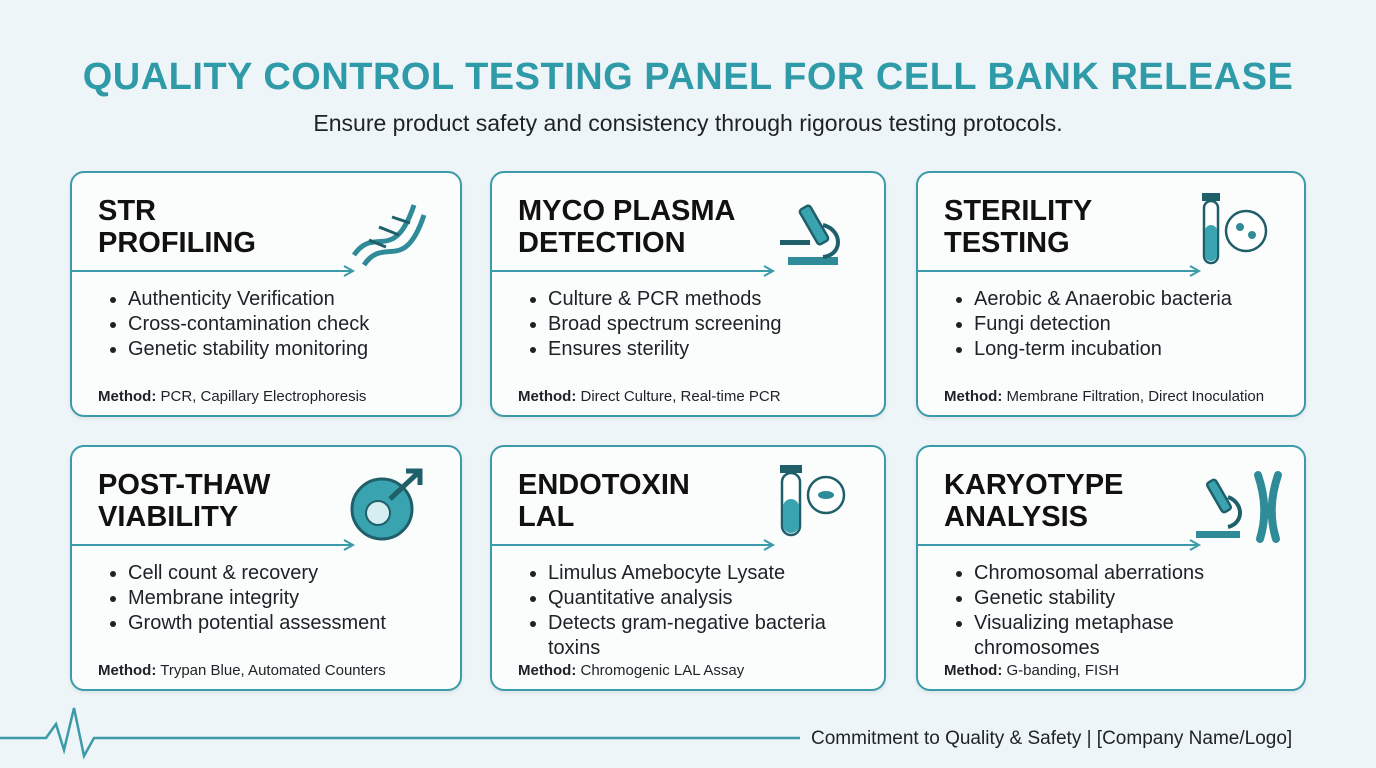 This screenshot has height=768, width=1376. Describe the element at coordinates (698, 573) in the screenshot. I see `bullet-item: Limulus Amebocyte Lysate` at that location.